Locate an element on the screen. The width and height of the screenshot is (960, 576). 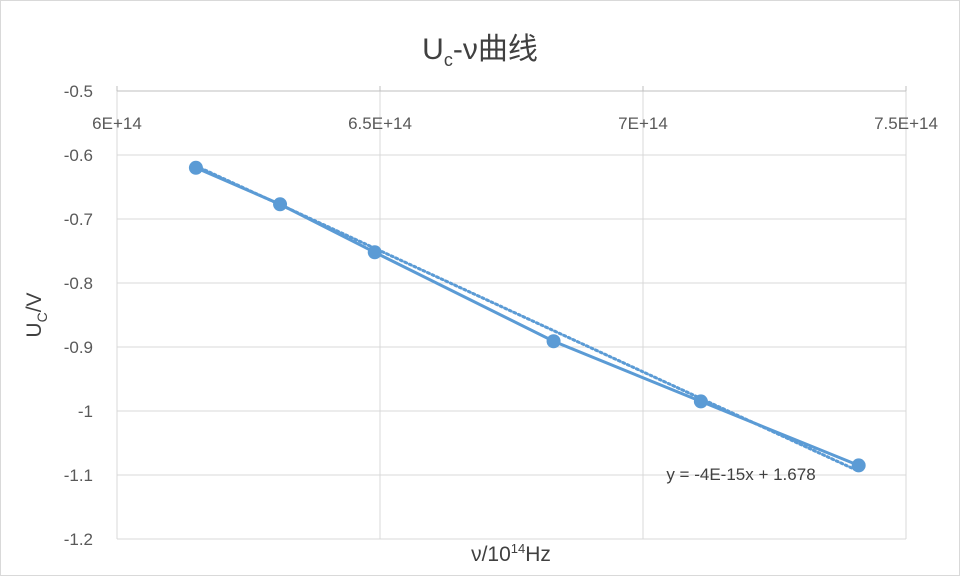
y-tick-label: -0.9 is located at coordinates (78, 347).